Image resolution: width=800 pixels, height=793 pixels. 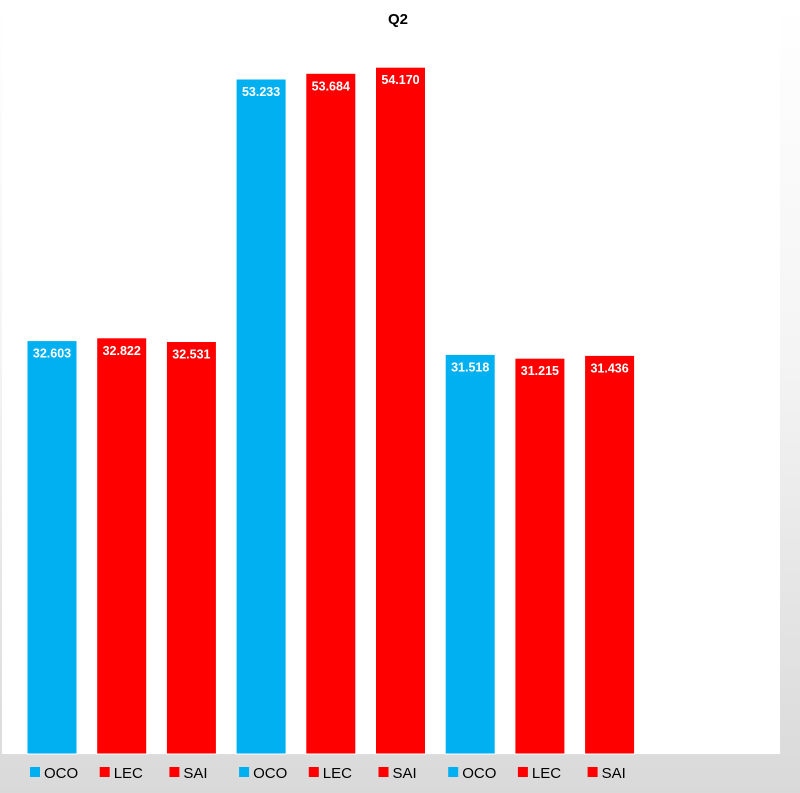 I want to click on legend-label-9: SAI, so click(x=614, y=773).